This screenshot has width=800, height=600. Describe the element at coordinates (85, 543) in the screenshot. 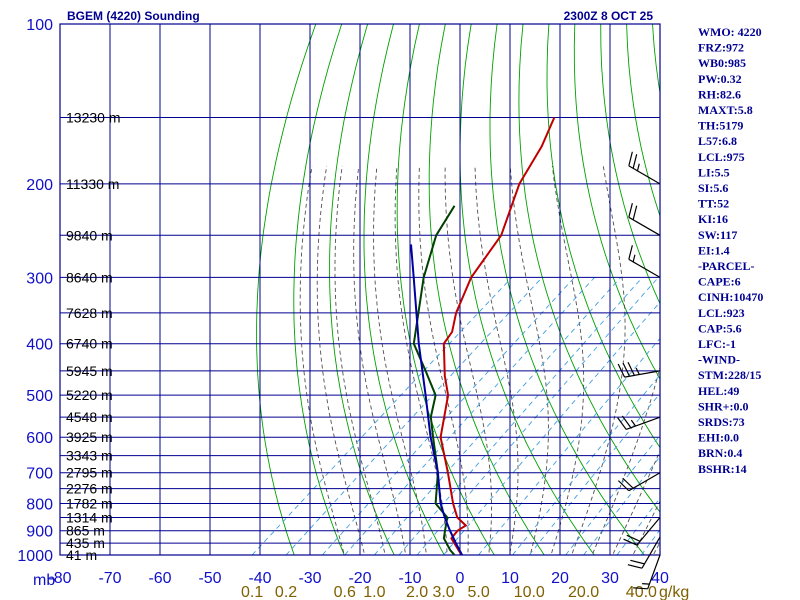

I see `height-level-label: 435 m` at that location.